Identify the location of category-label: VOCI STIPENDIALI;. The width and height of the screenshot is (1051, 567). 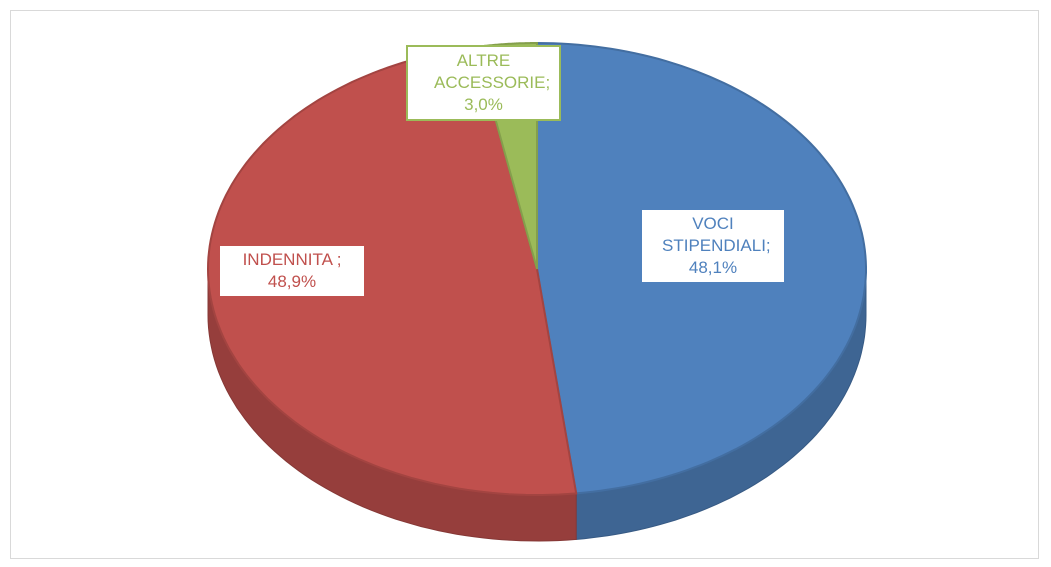
(716, 234).